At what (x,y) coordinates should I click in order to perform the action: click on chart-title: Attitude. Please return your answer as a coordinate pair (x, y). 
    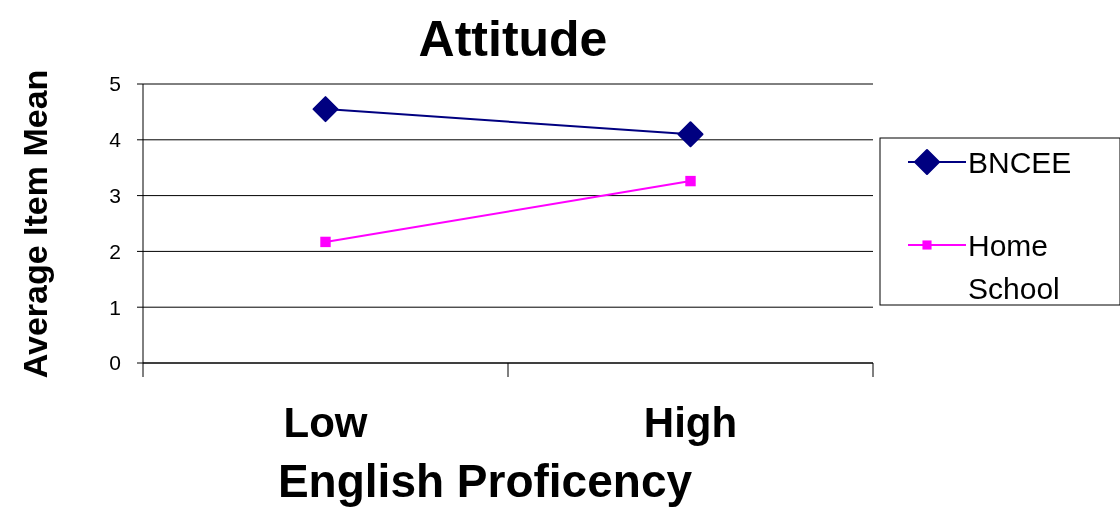
    Looking at the image, I should click on (513, 39).